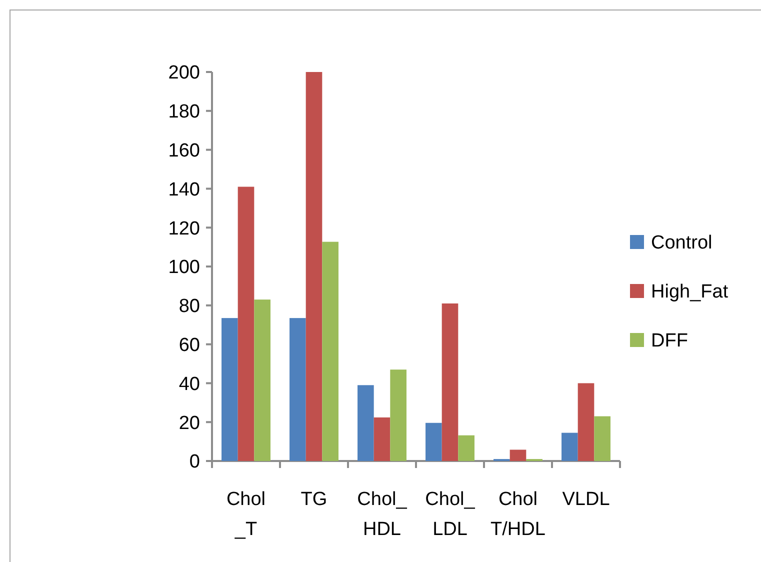 This screenshot has width=761, height=562. What do you see at coordinates (669, 341) in the screenshot?
I see `legend-label: DFF` at bounding box center [669, 341].